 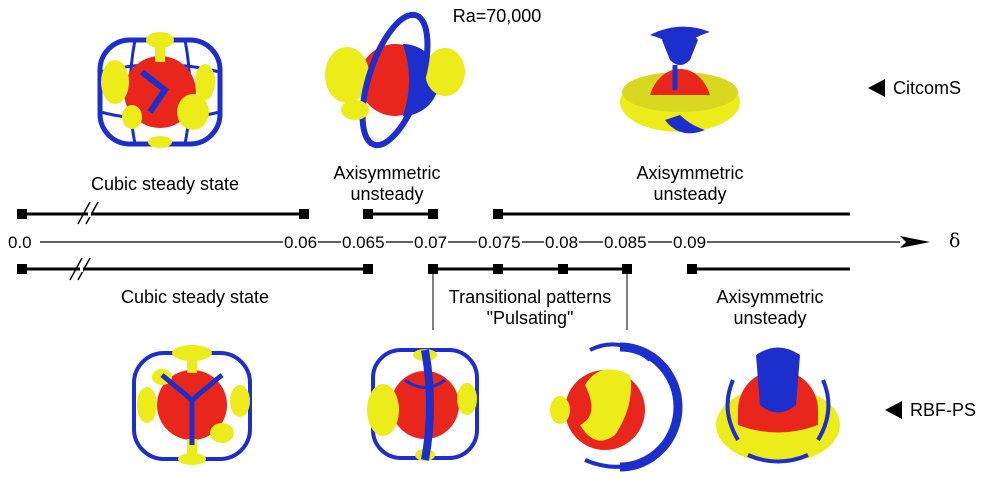 What do you see at coordinates (530, 307) in the screenshot?
I see `rbfps-regime-transitional: Transitional patterns "Pulsating"` at bounding box center [530, 307].